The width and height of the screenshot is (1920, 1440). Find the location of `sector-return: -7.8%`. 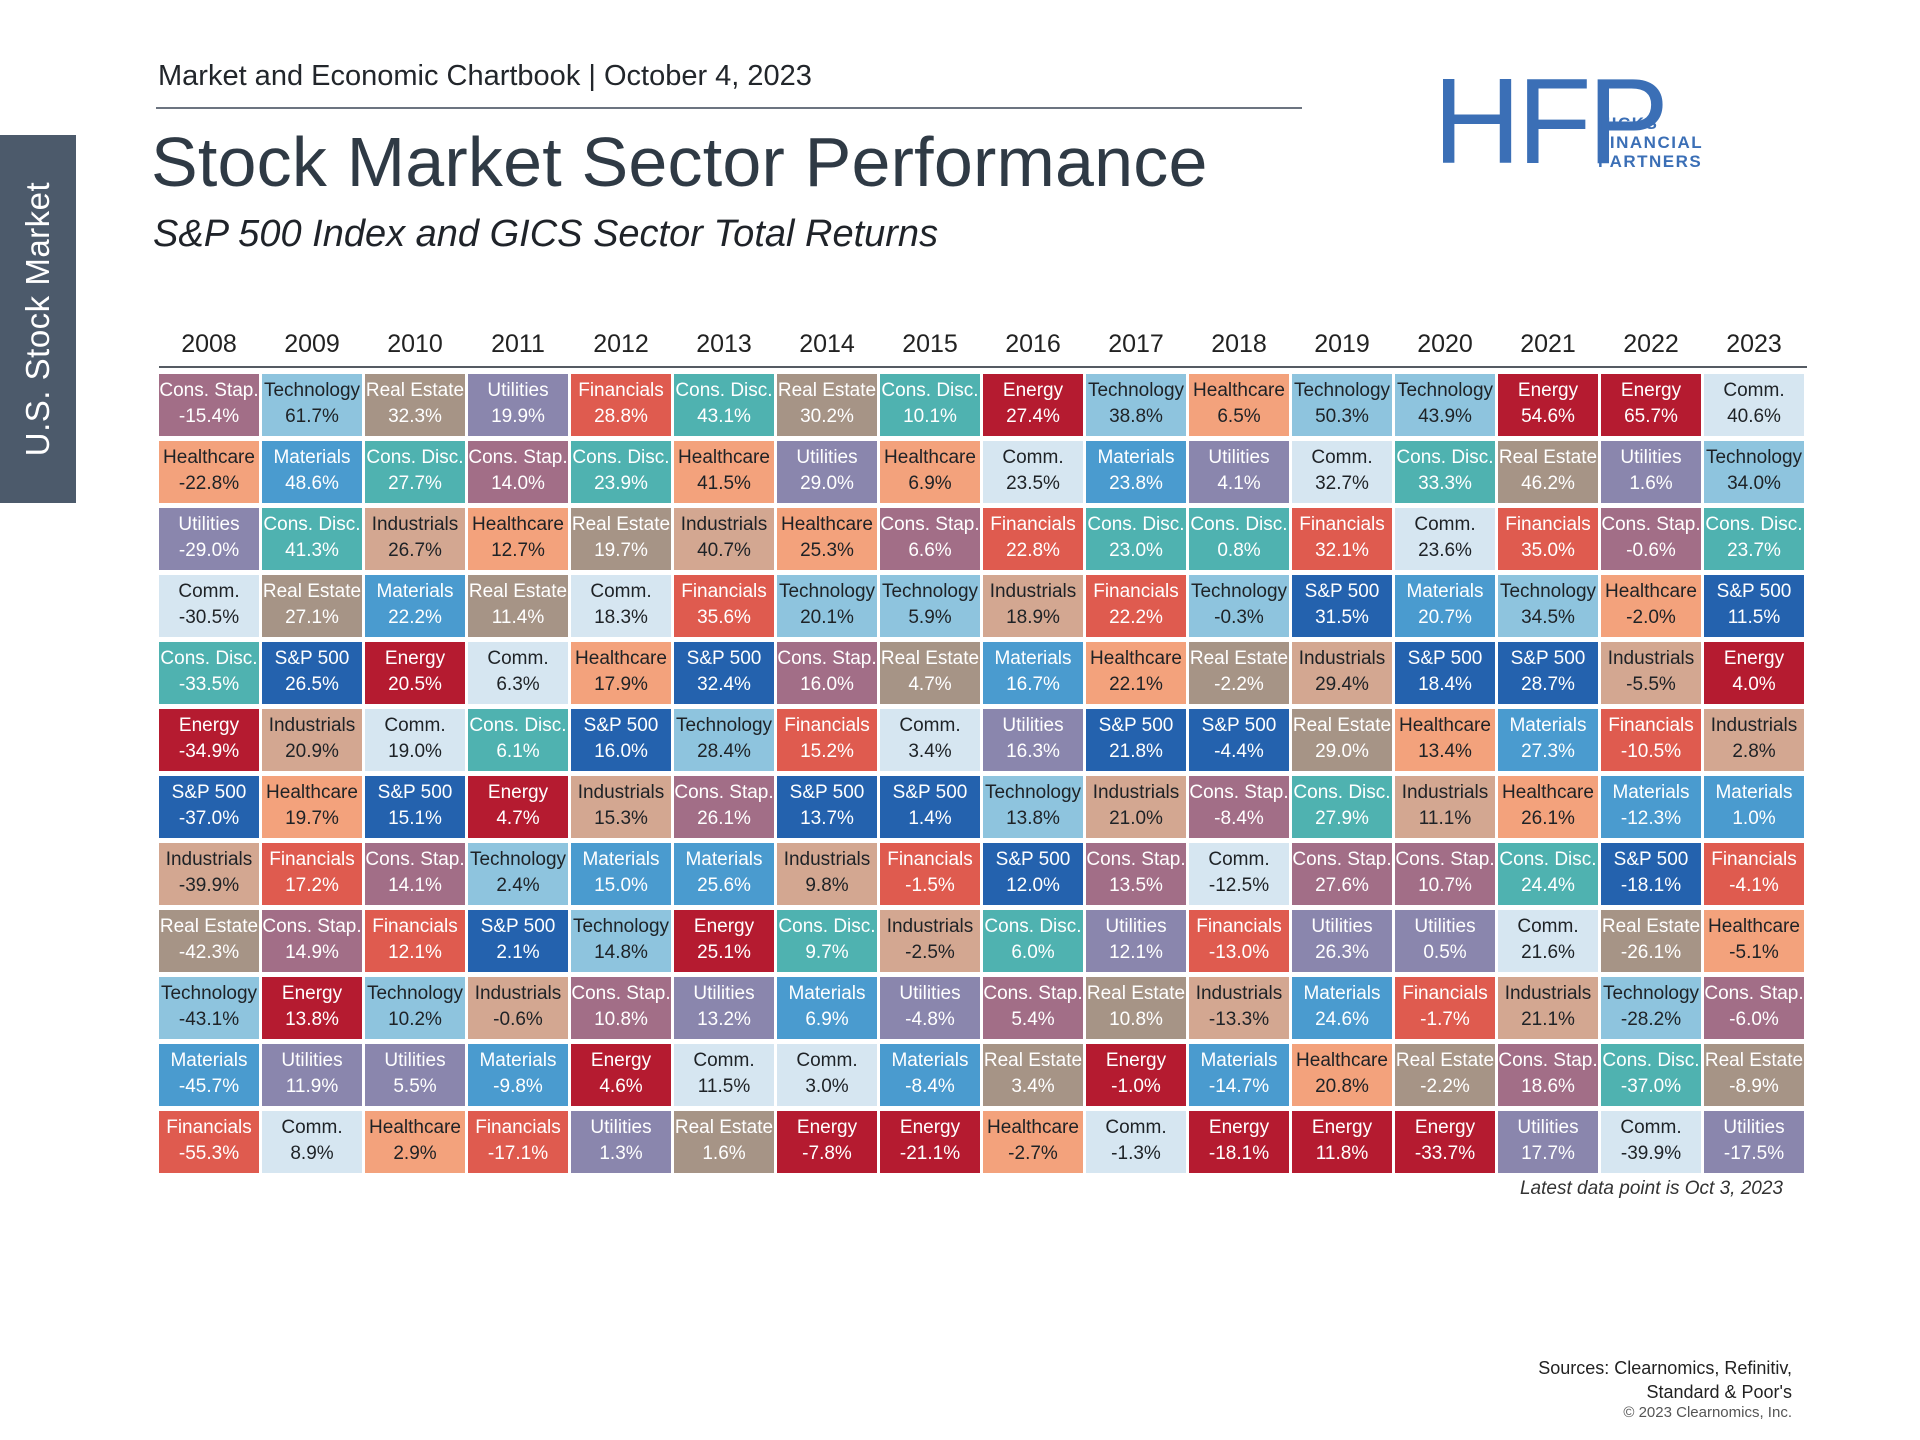

sector-return: -7.8% is located at coordinates (827, 1153).